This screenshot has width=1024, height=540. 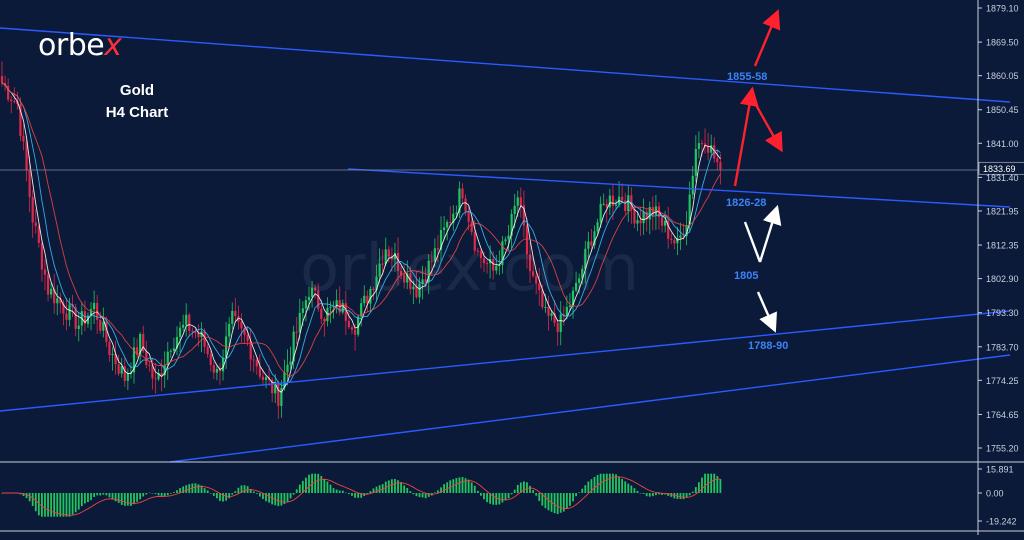 I want to click on price-tick-label: 1860.05, so click(x=1002, y=76).